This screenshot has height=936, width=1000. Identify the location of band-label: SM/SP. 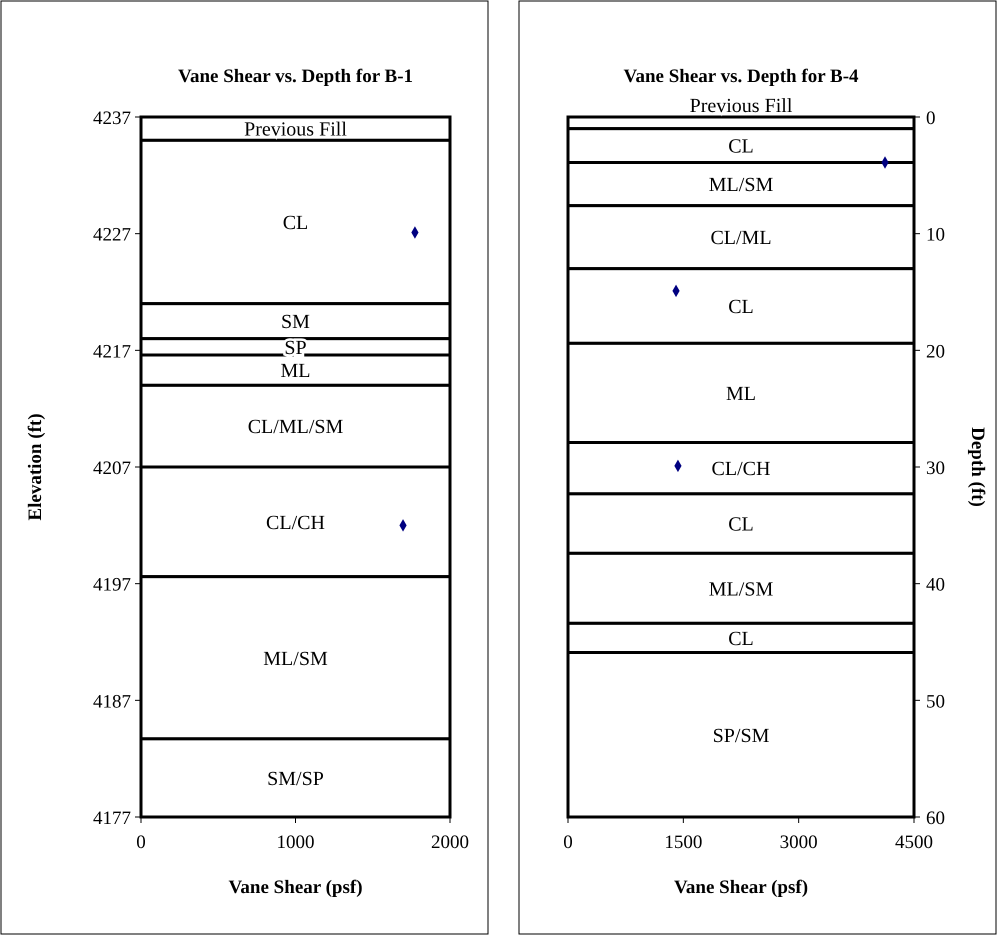
(295, 779).